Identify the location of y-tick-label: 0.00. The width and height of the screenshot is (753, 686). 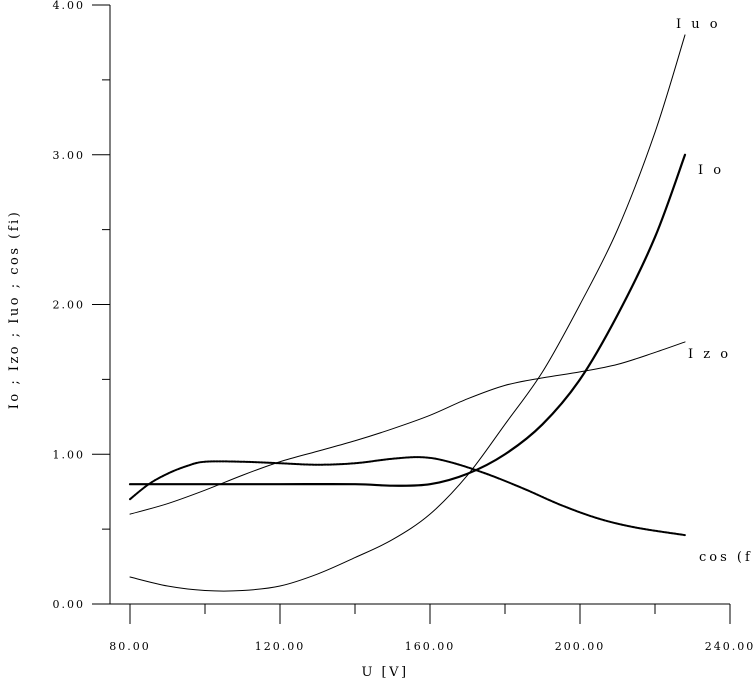
(69, 604).